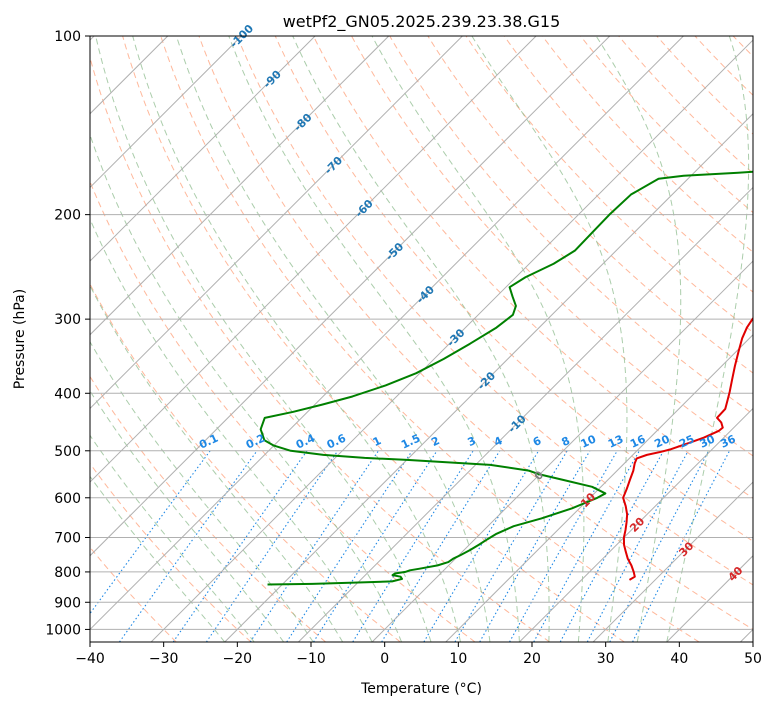  I want to click on x-tick-label: −10, so click(311, 659).